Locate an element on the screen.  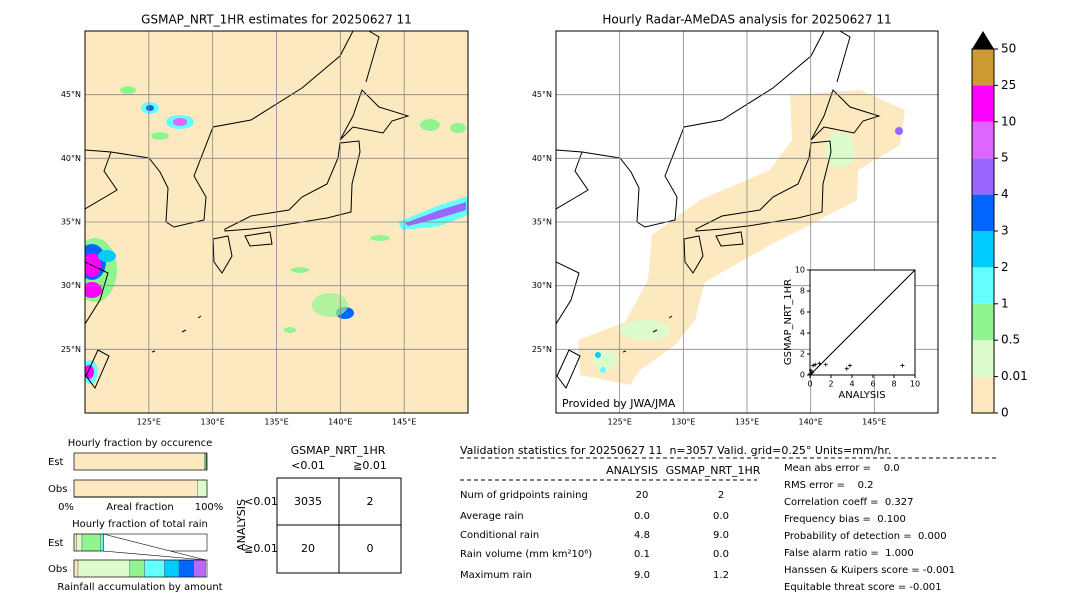
table-cell: 1.2 is located at coordinates (721, 575).